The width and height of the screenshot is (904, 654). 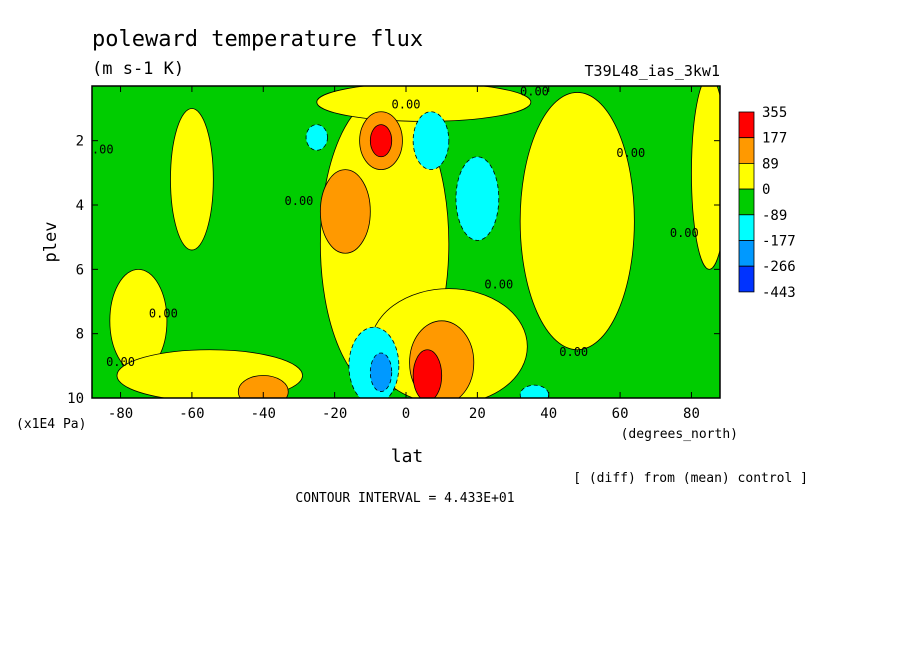 I want to click on colorbar-label: 0, so click(x=766, y=190).